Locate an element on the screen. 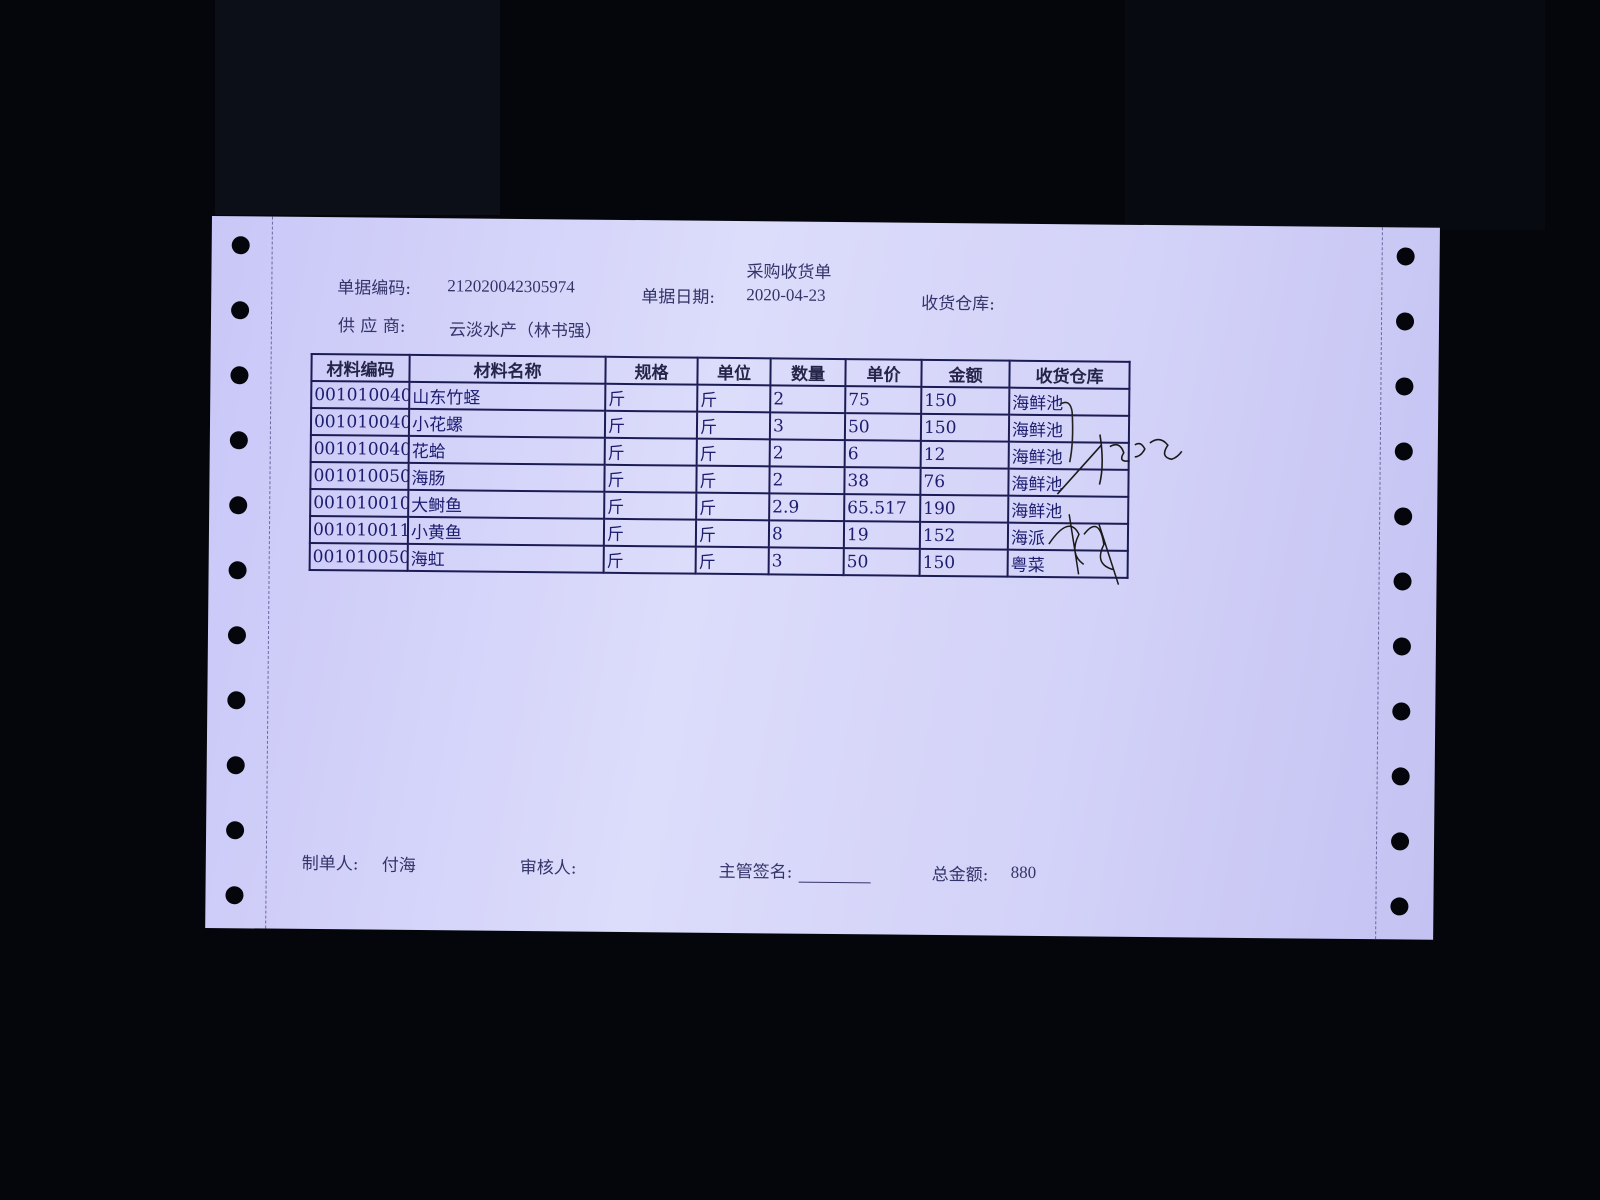 This screenshot has width=1600, height=1200. item-price: 65.517 is located at coordinates (882, 508).